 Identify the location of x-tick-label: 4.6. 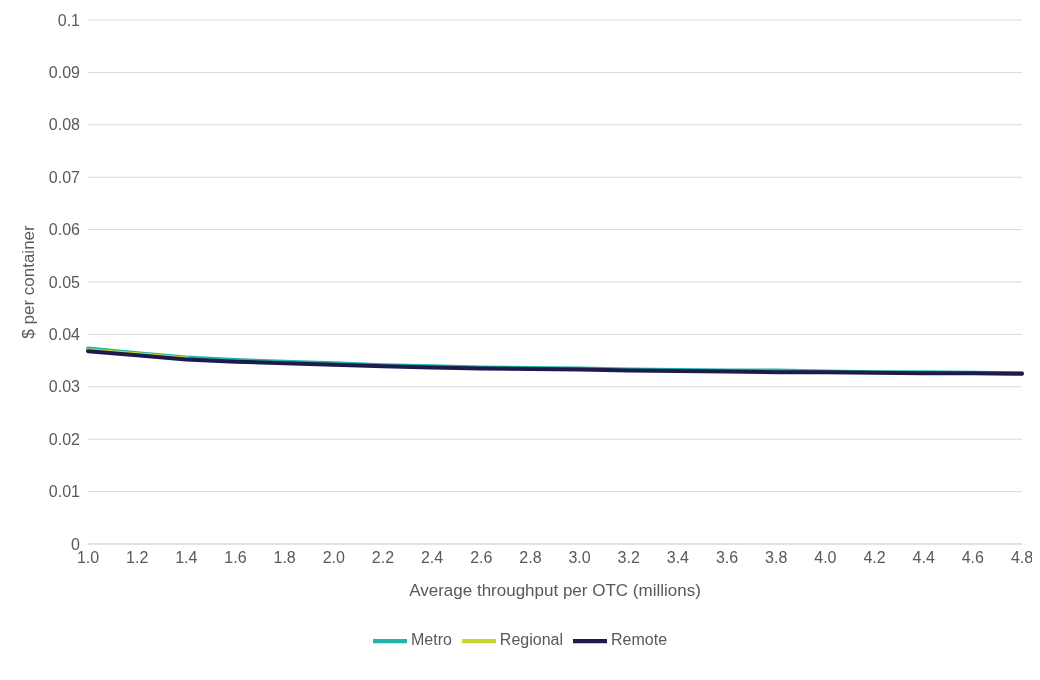
(973, 558).